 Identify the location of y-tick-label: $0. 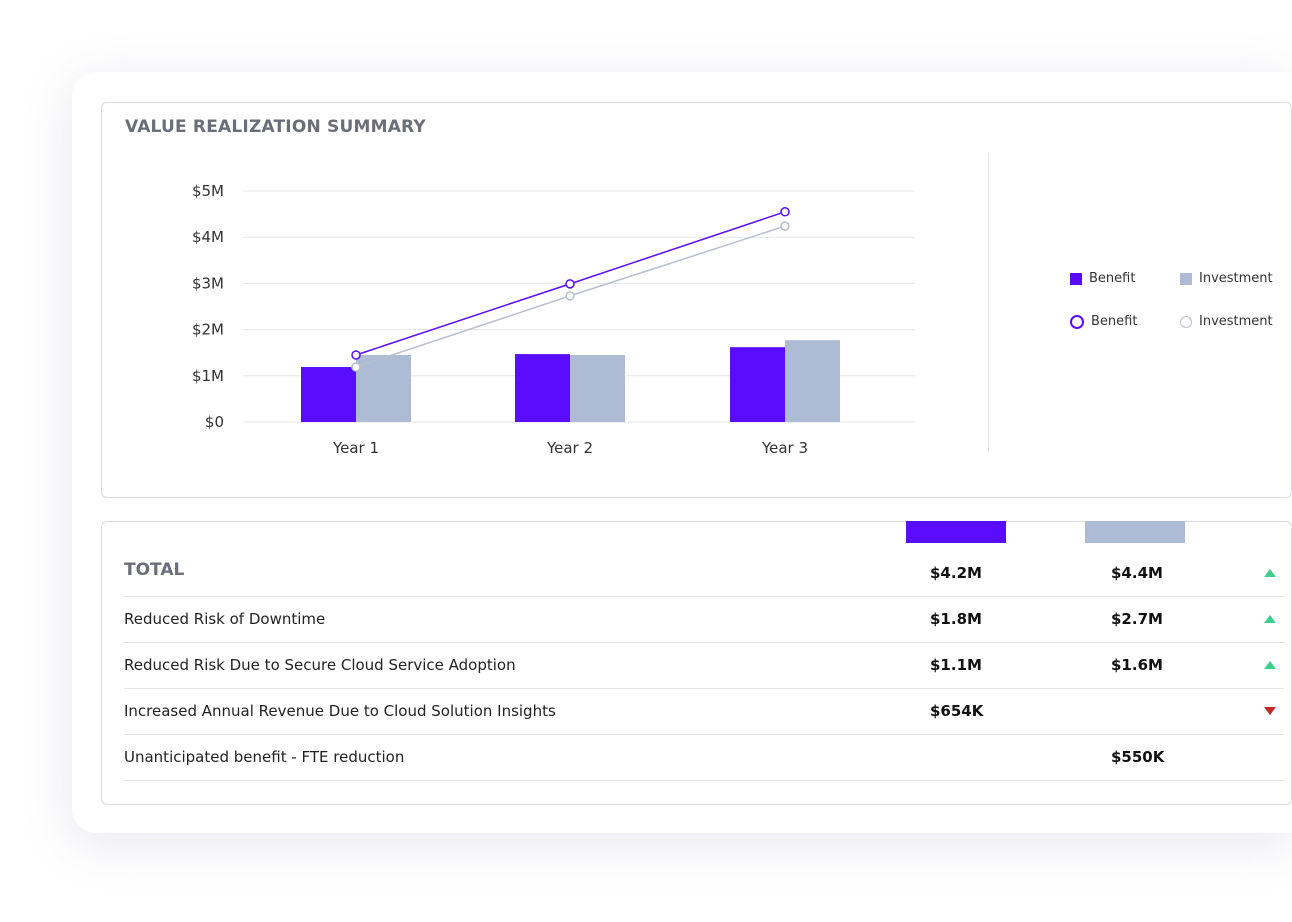
(214, 422).